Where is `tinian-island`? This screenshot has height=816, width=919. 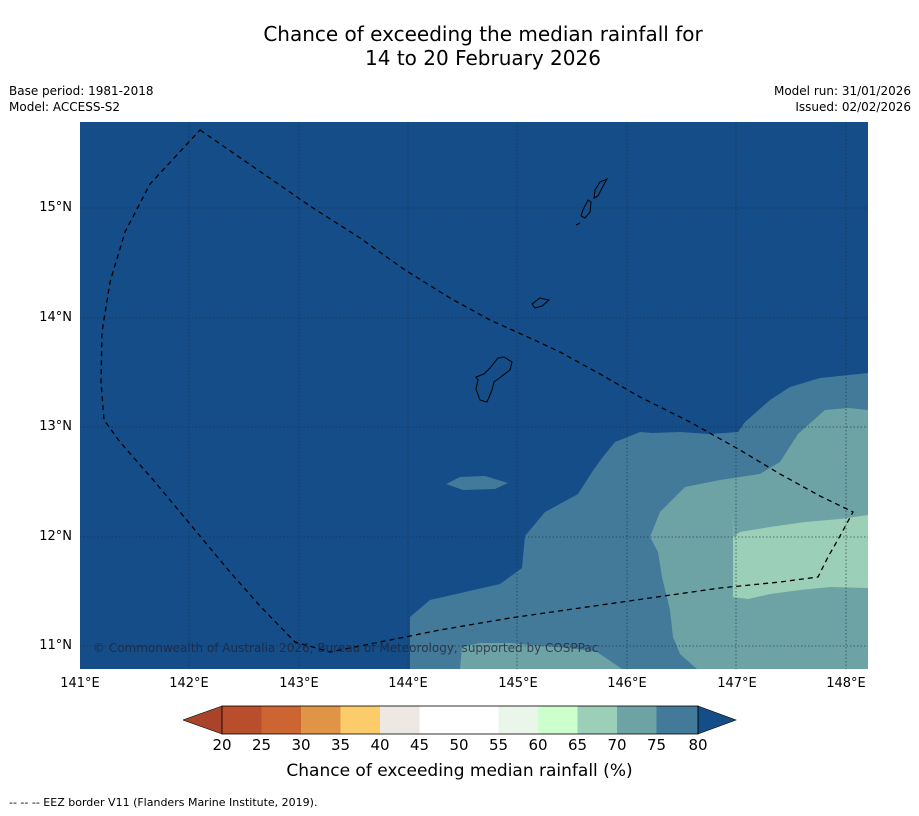
tinian-island is located at coordinates (586, 209).